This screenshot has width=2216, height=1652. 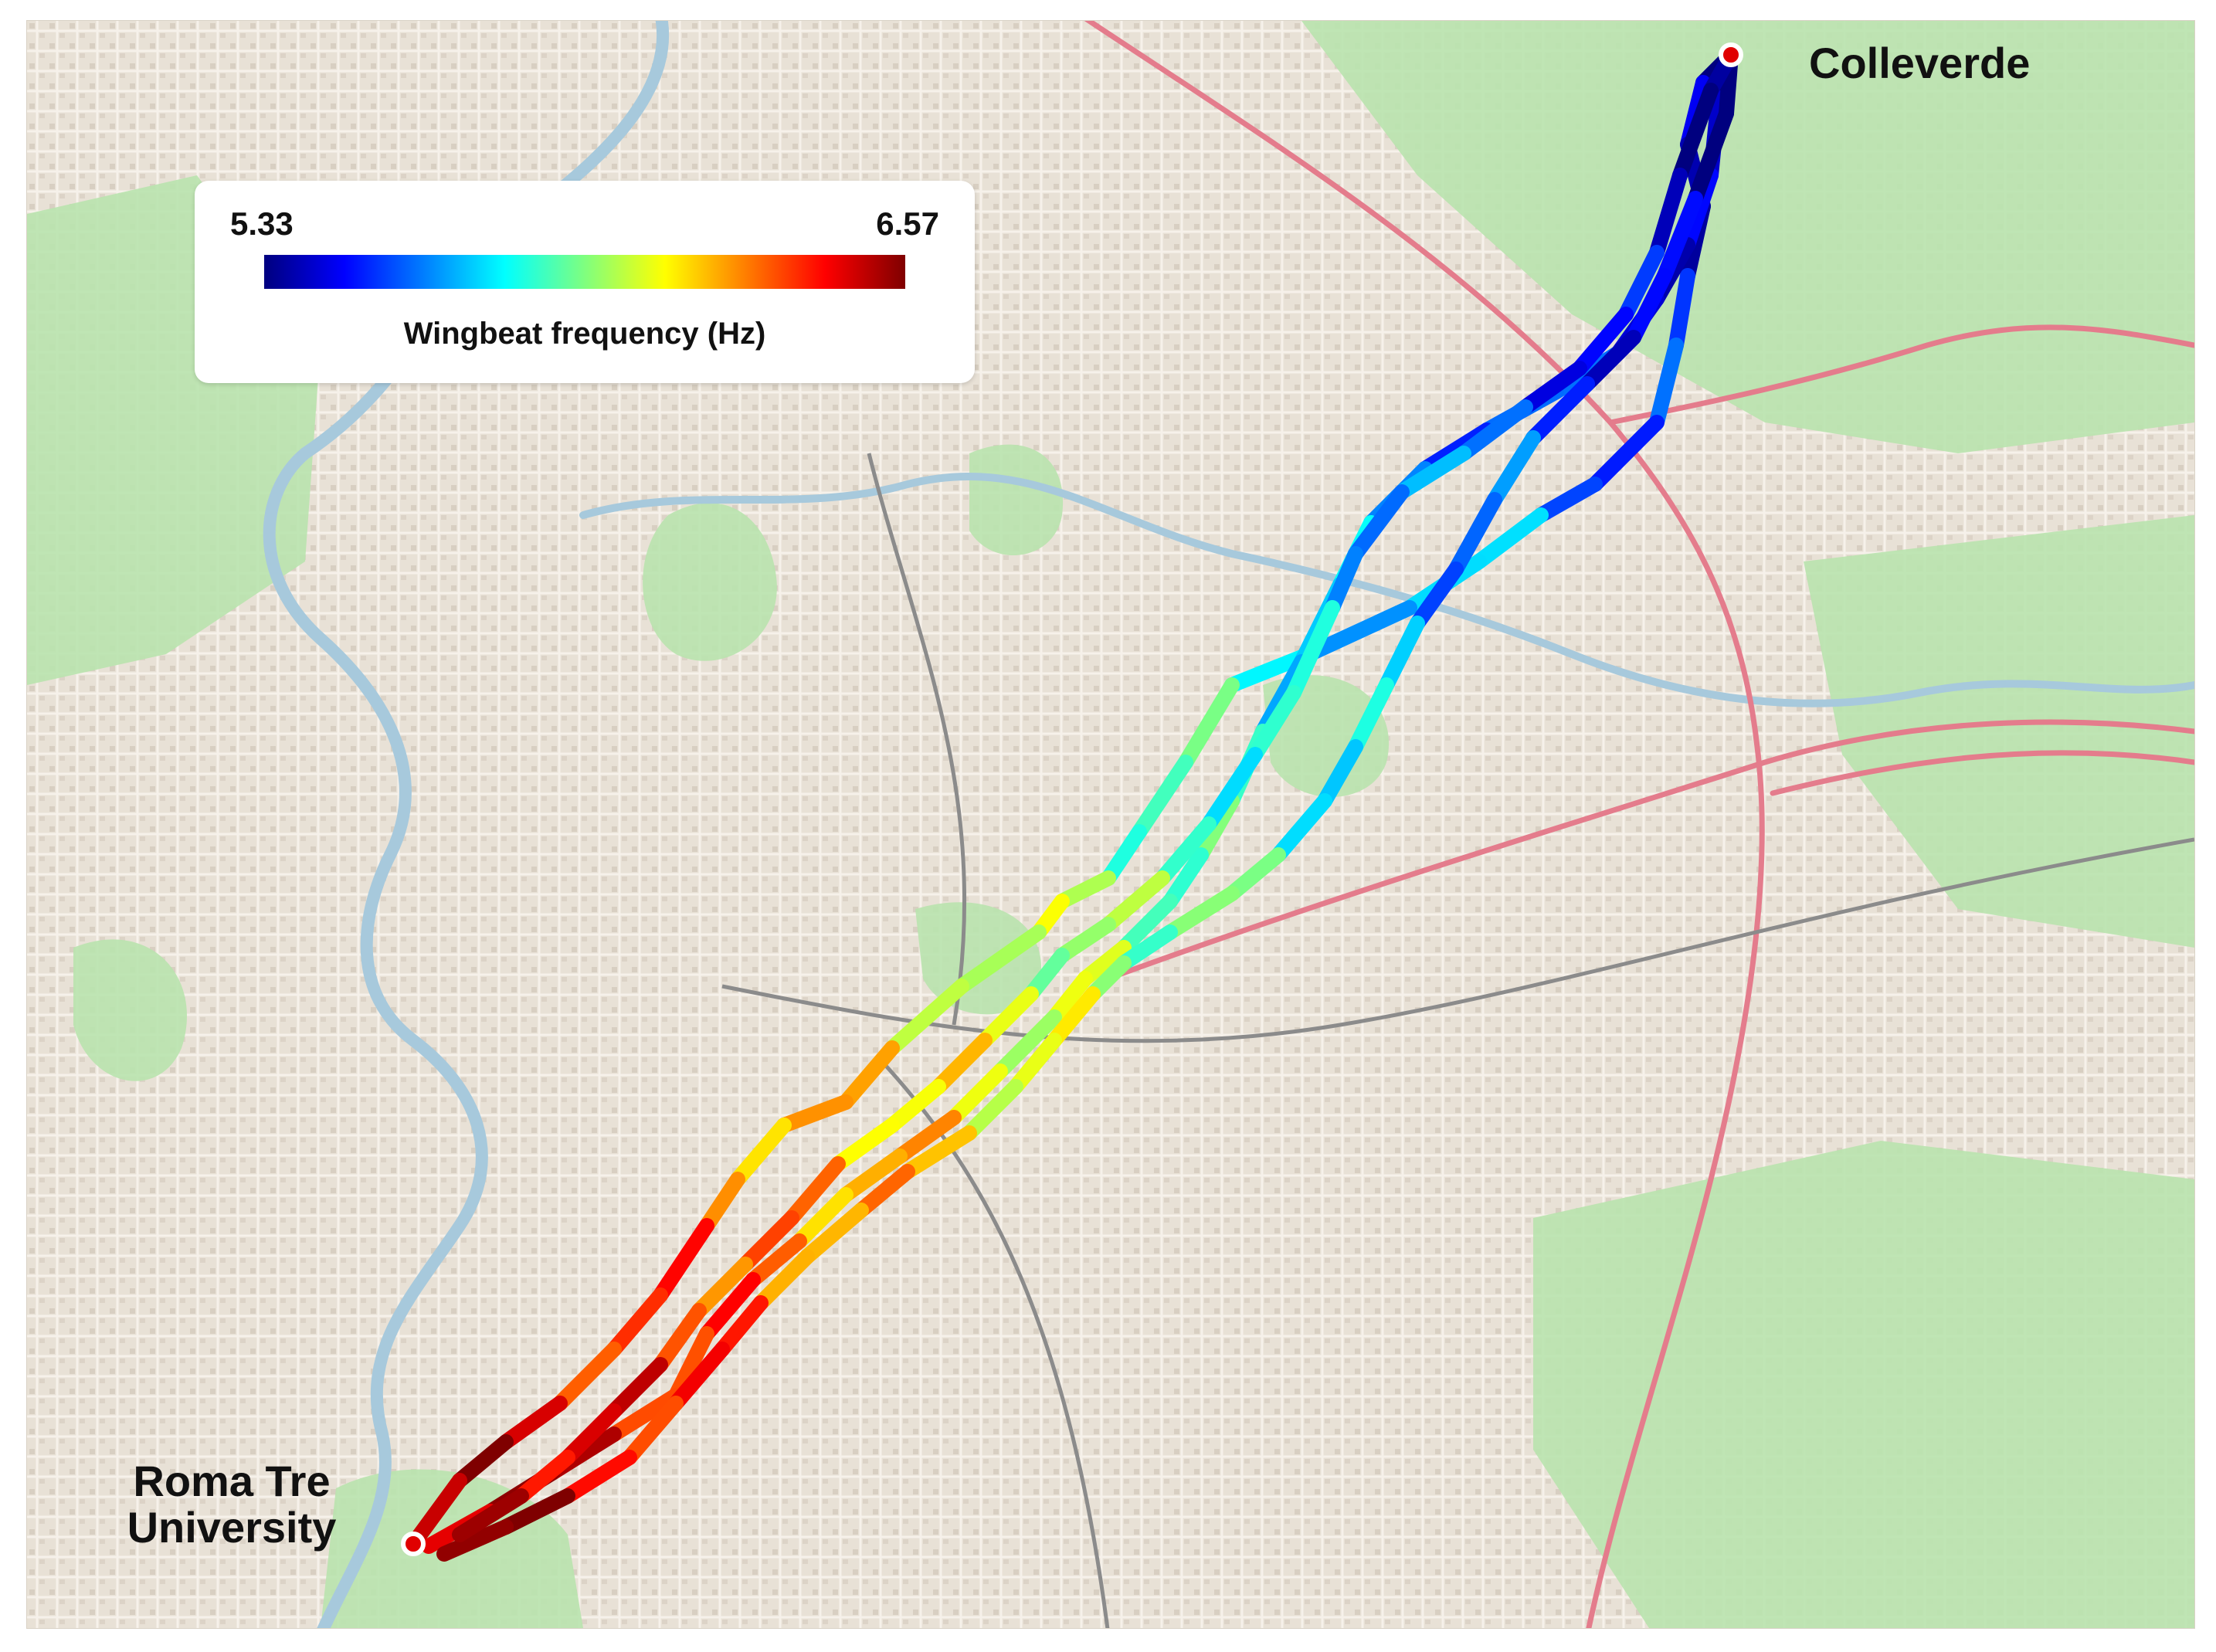 I want to click on legend-max-label: 6.57, so click(x=907, y=223).